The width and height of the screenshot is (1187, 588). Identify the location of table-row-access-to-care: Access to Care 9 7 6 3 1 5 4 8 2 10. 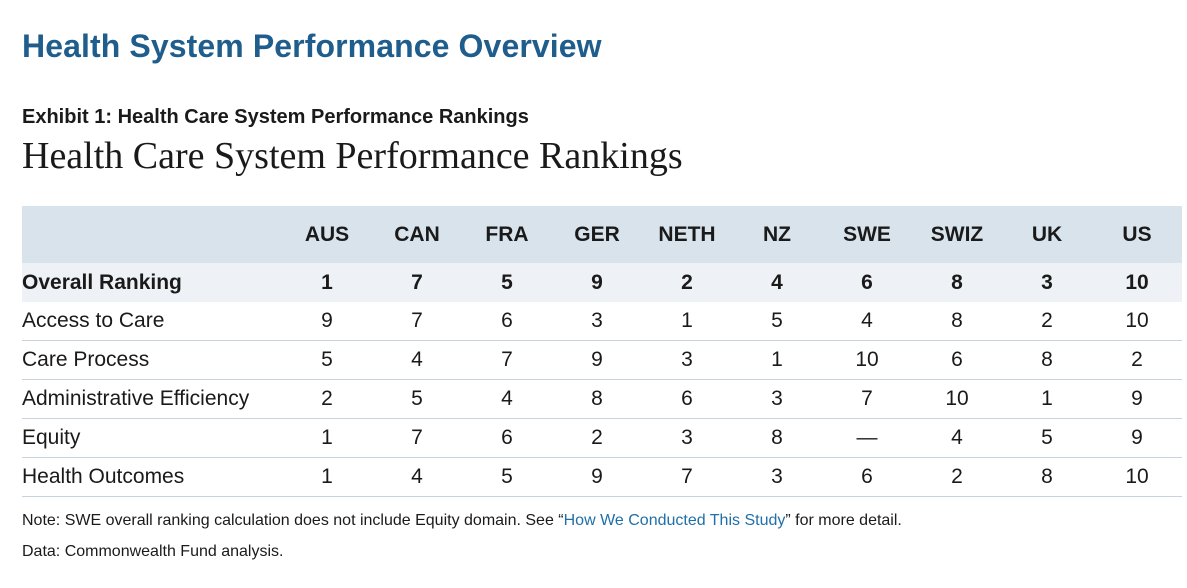
(602, 321).